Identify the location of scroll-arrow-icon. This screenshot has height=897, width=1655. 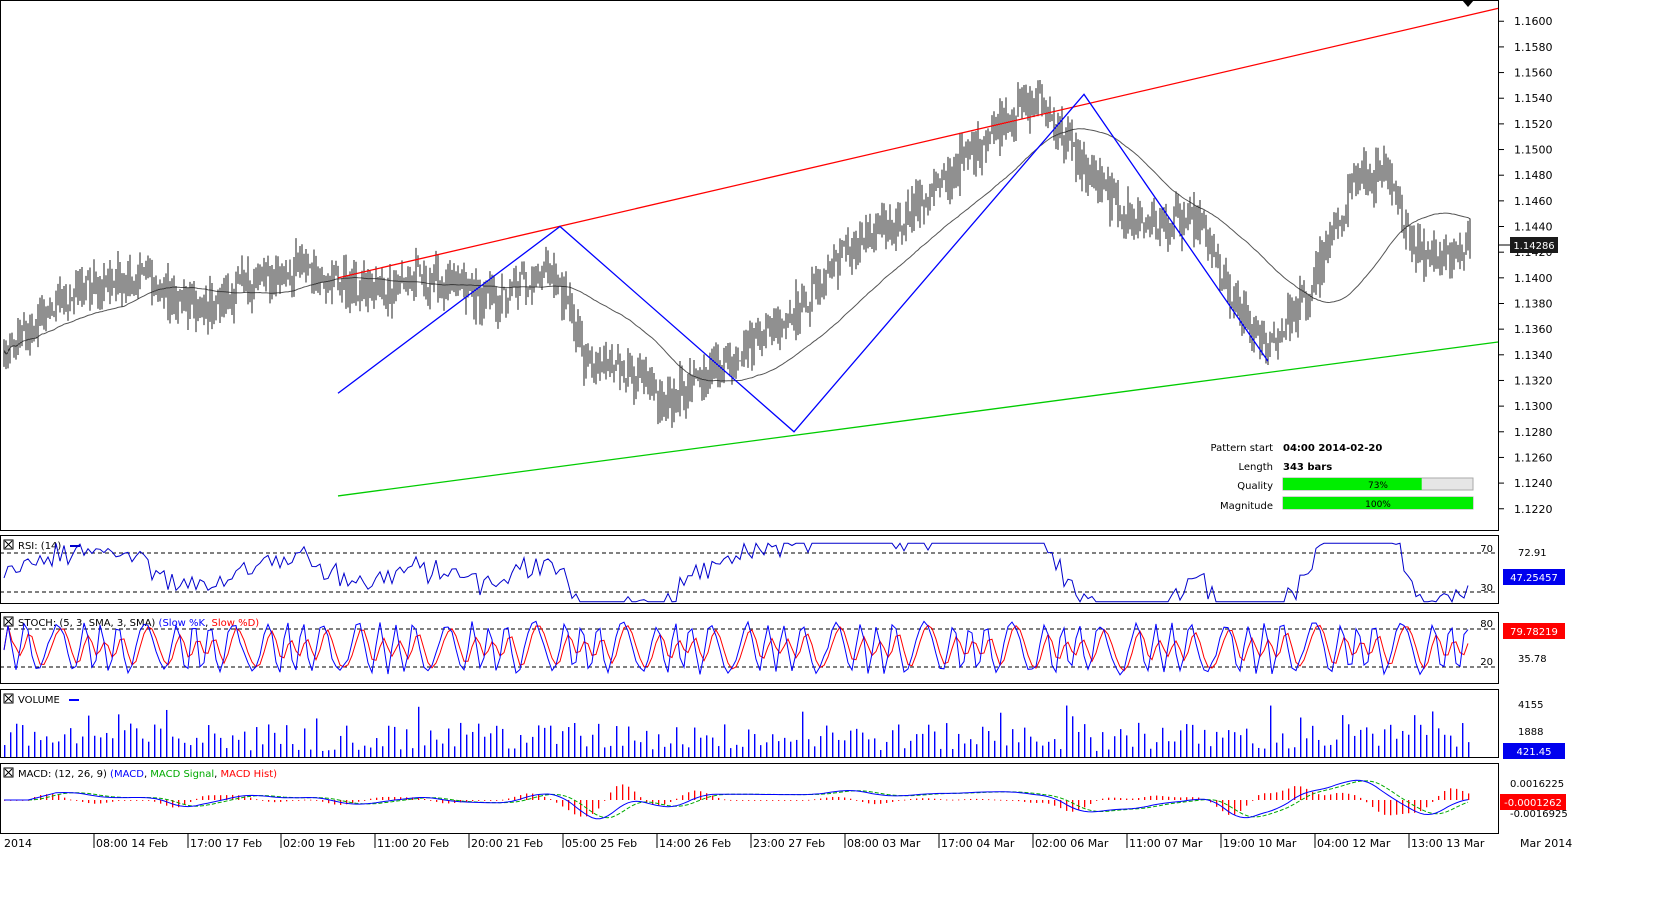
(1468, 3).